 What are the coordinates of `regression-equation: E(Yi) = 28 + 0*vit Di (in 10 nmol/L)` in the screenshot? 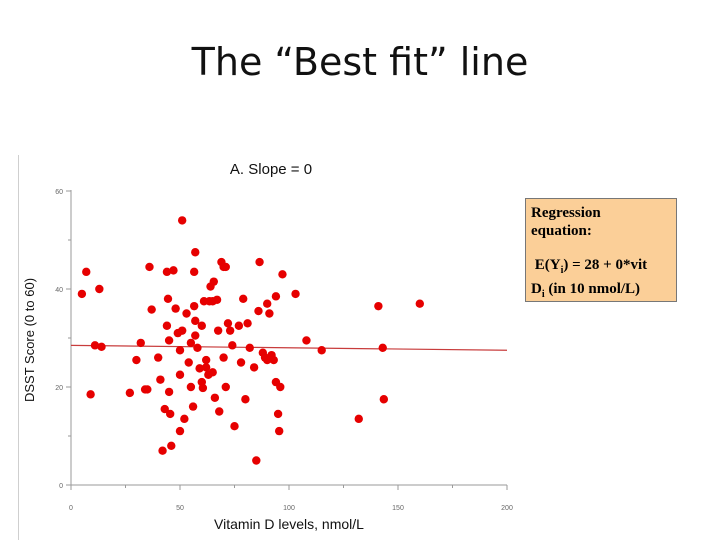 It's located at (601, 280).